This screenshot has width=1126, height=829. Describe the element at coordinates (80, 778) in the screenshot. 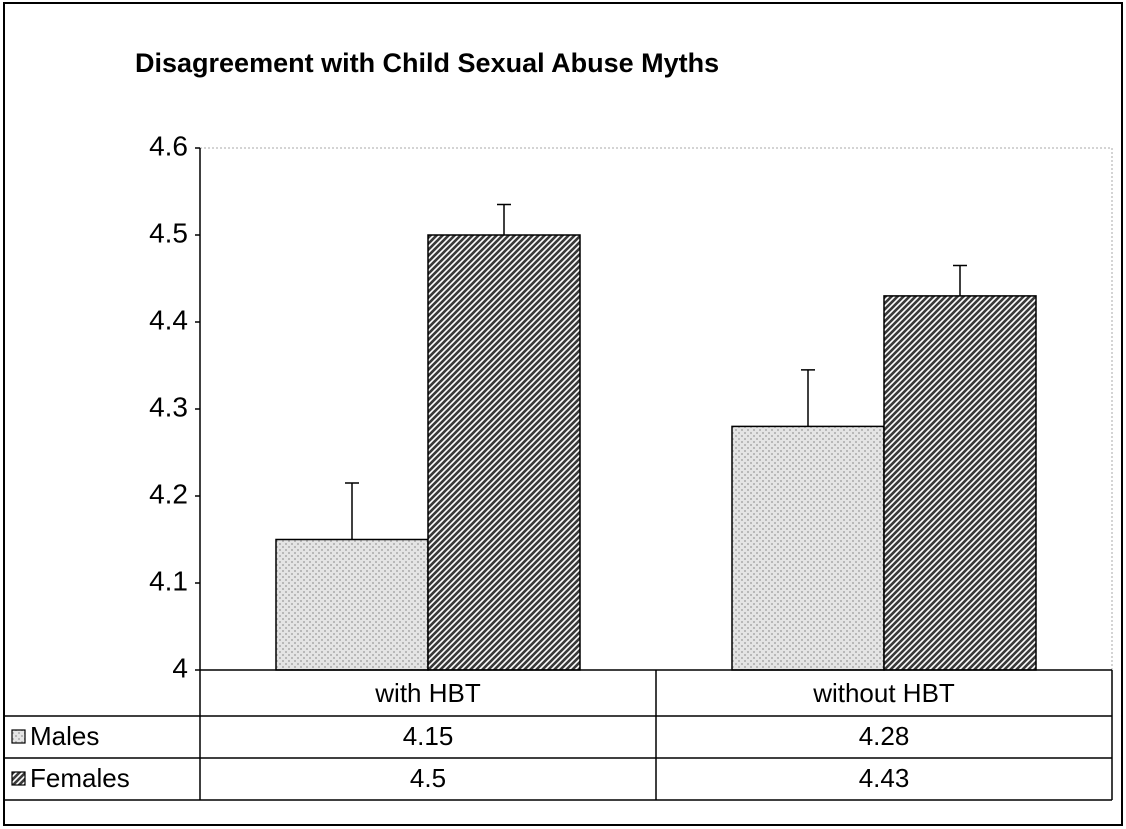

I see `legend-label: Females` at that location.